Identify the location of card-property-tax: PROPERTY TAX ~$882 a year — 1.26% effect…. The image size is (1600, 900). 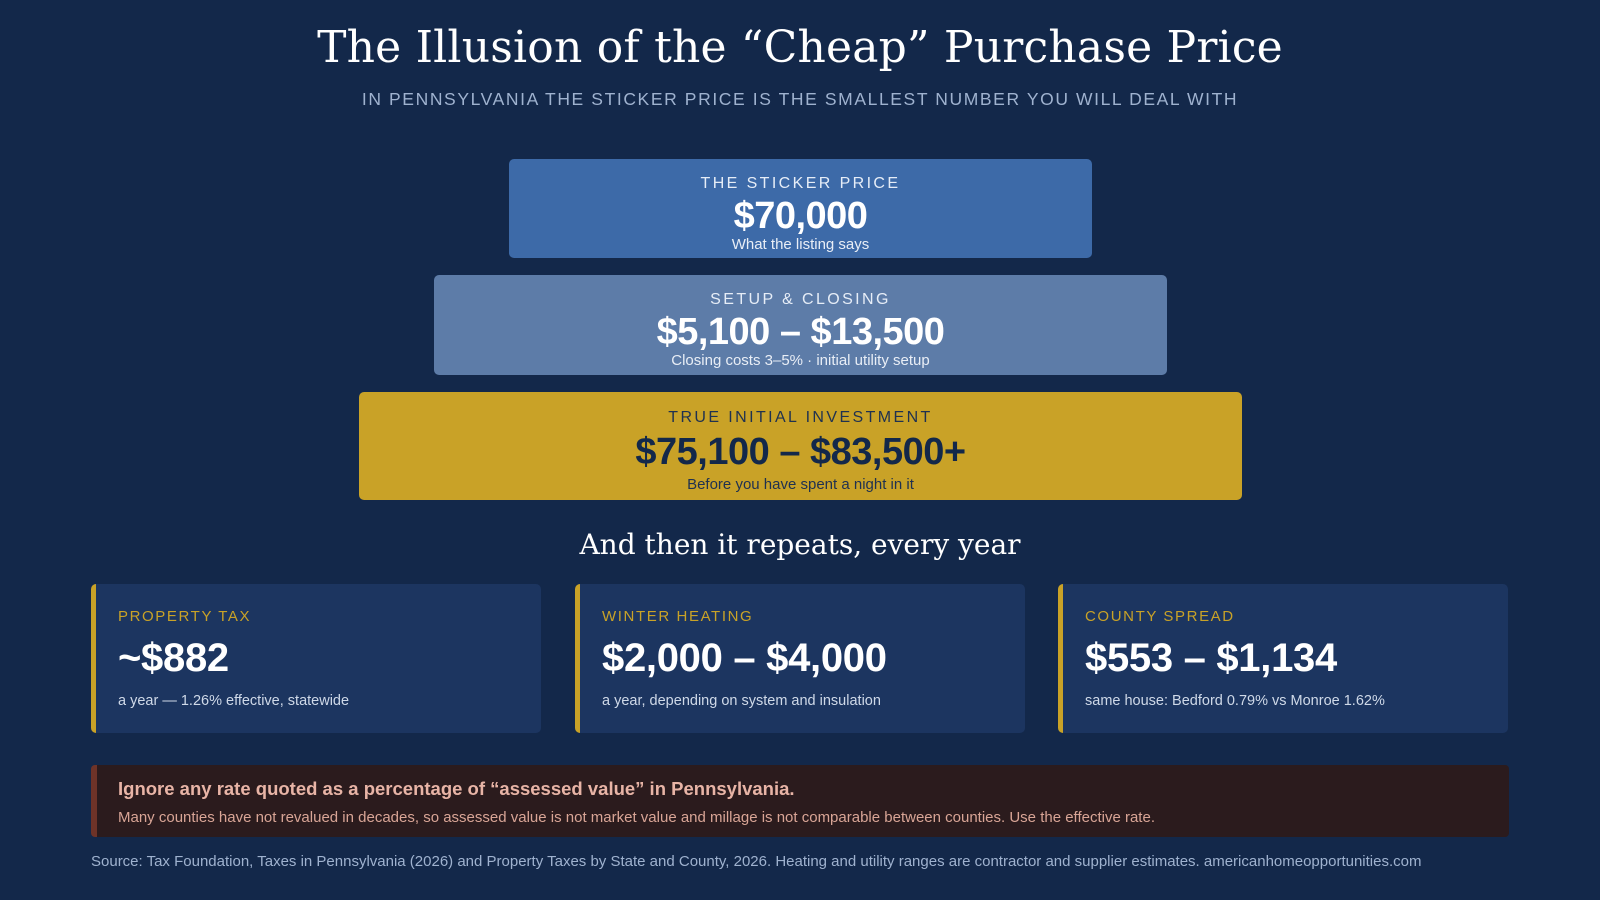
(316, 658).